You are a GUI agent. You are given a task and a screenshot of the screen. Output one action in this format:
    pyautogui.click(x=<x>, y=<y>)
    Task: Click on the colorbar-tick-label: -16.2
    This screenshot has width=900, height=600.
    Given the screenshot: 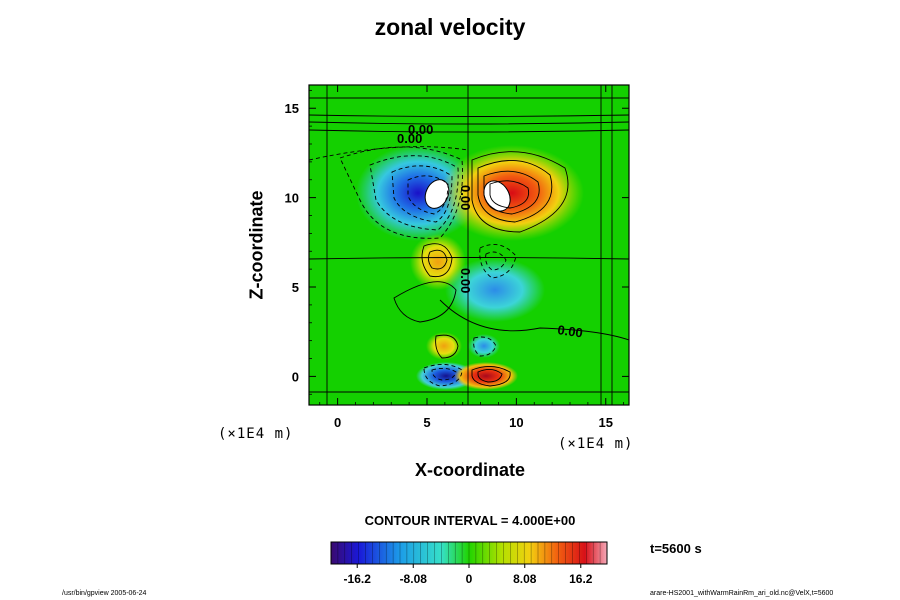 What is the action you would take?
    pyautogui.click(x=358, y=579)
    